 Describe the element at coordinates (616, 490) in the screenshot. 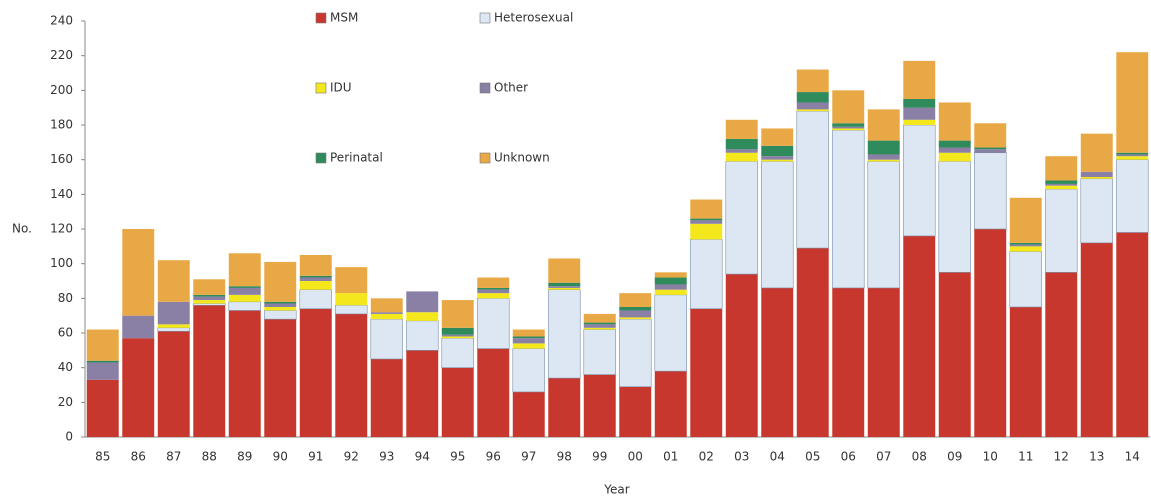

I see `x-axis-label: Year` at that location.